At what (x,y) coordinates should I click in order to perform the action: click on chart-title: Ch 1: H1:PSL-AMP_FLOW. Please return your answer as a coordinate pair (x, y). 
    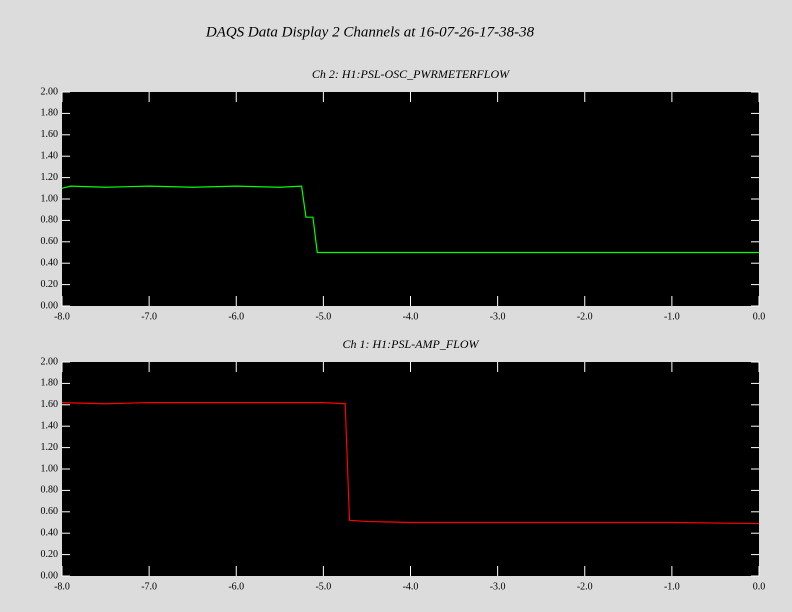
    Looking at the image, I should click on (411, 344).